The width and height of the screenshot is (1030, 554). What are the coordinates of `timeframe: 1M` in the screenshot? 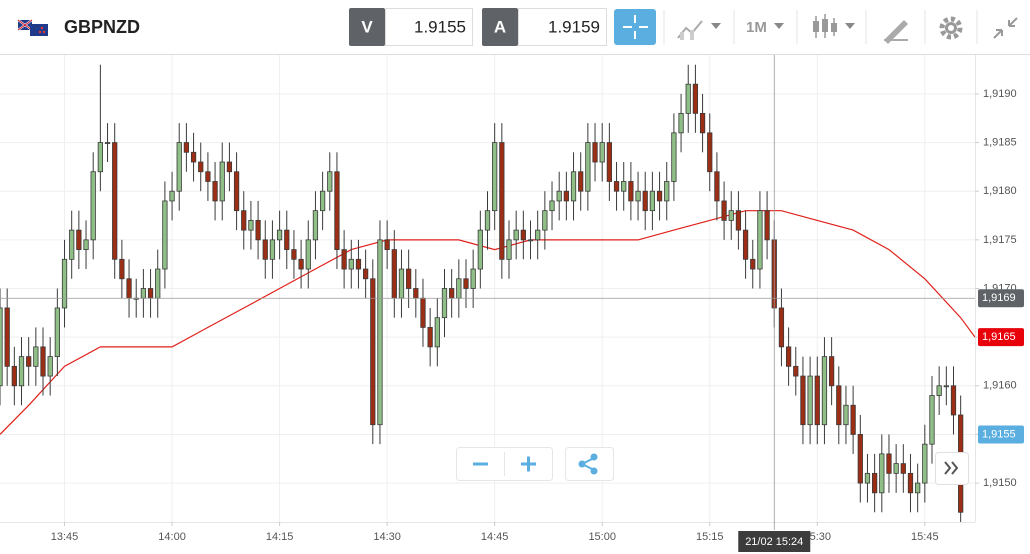 It's located at (756, 27).